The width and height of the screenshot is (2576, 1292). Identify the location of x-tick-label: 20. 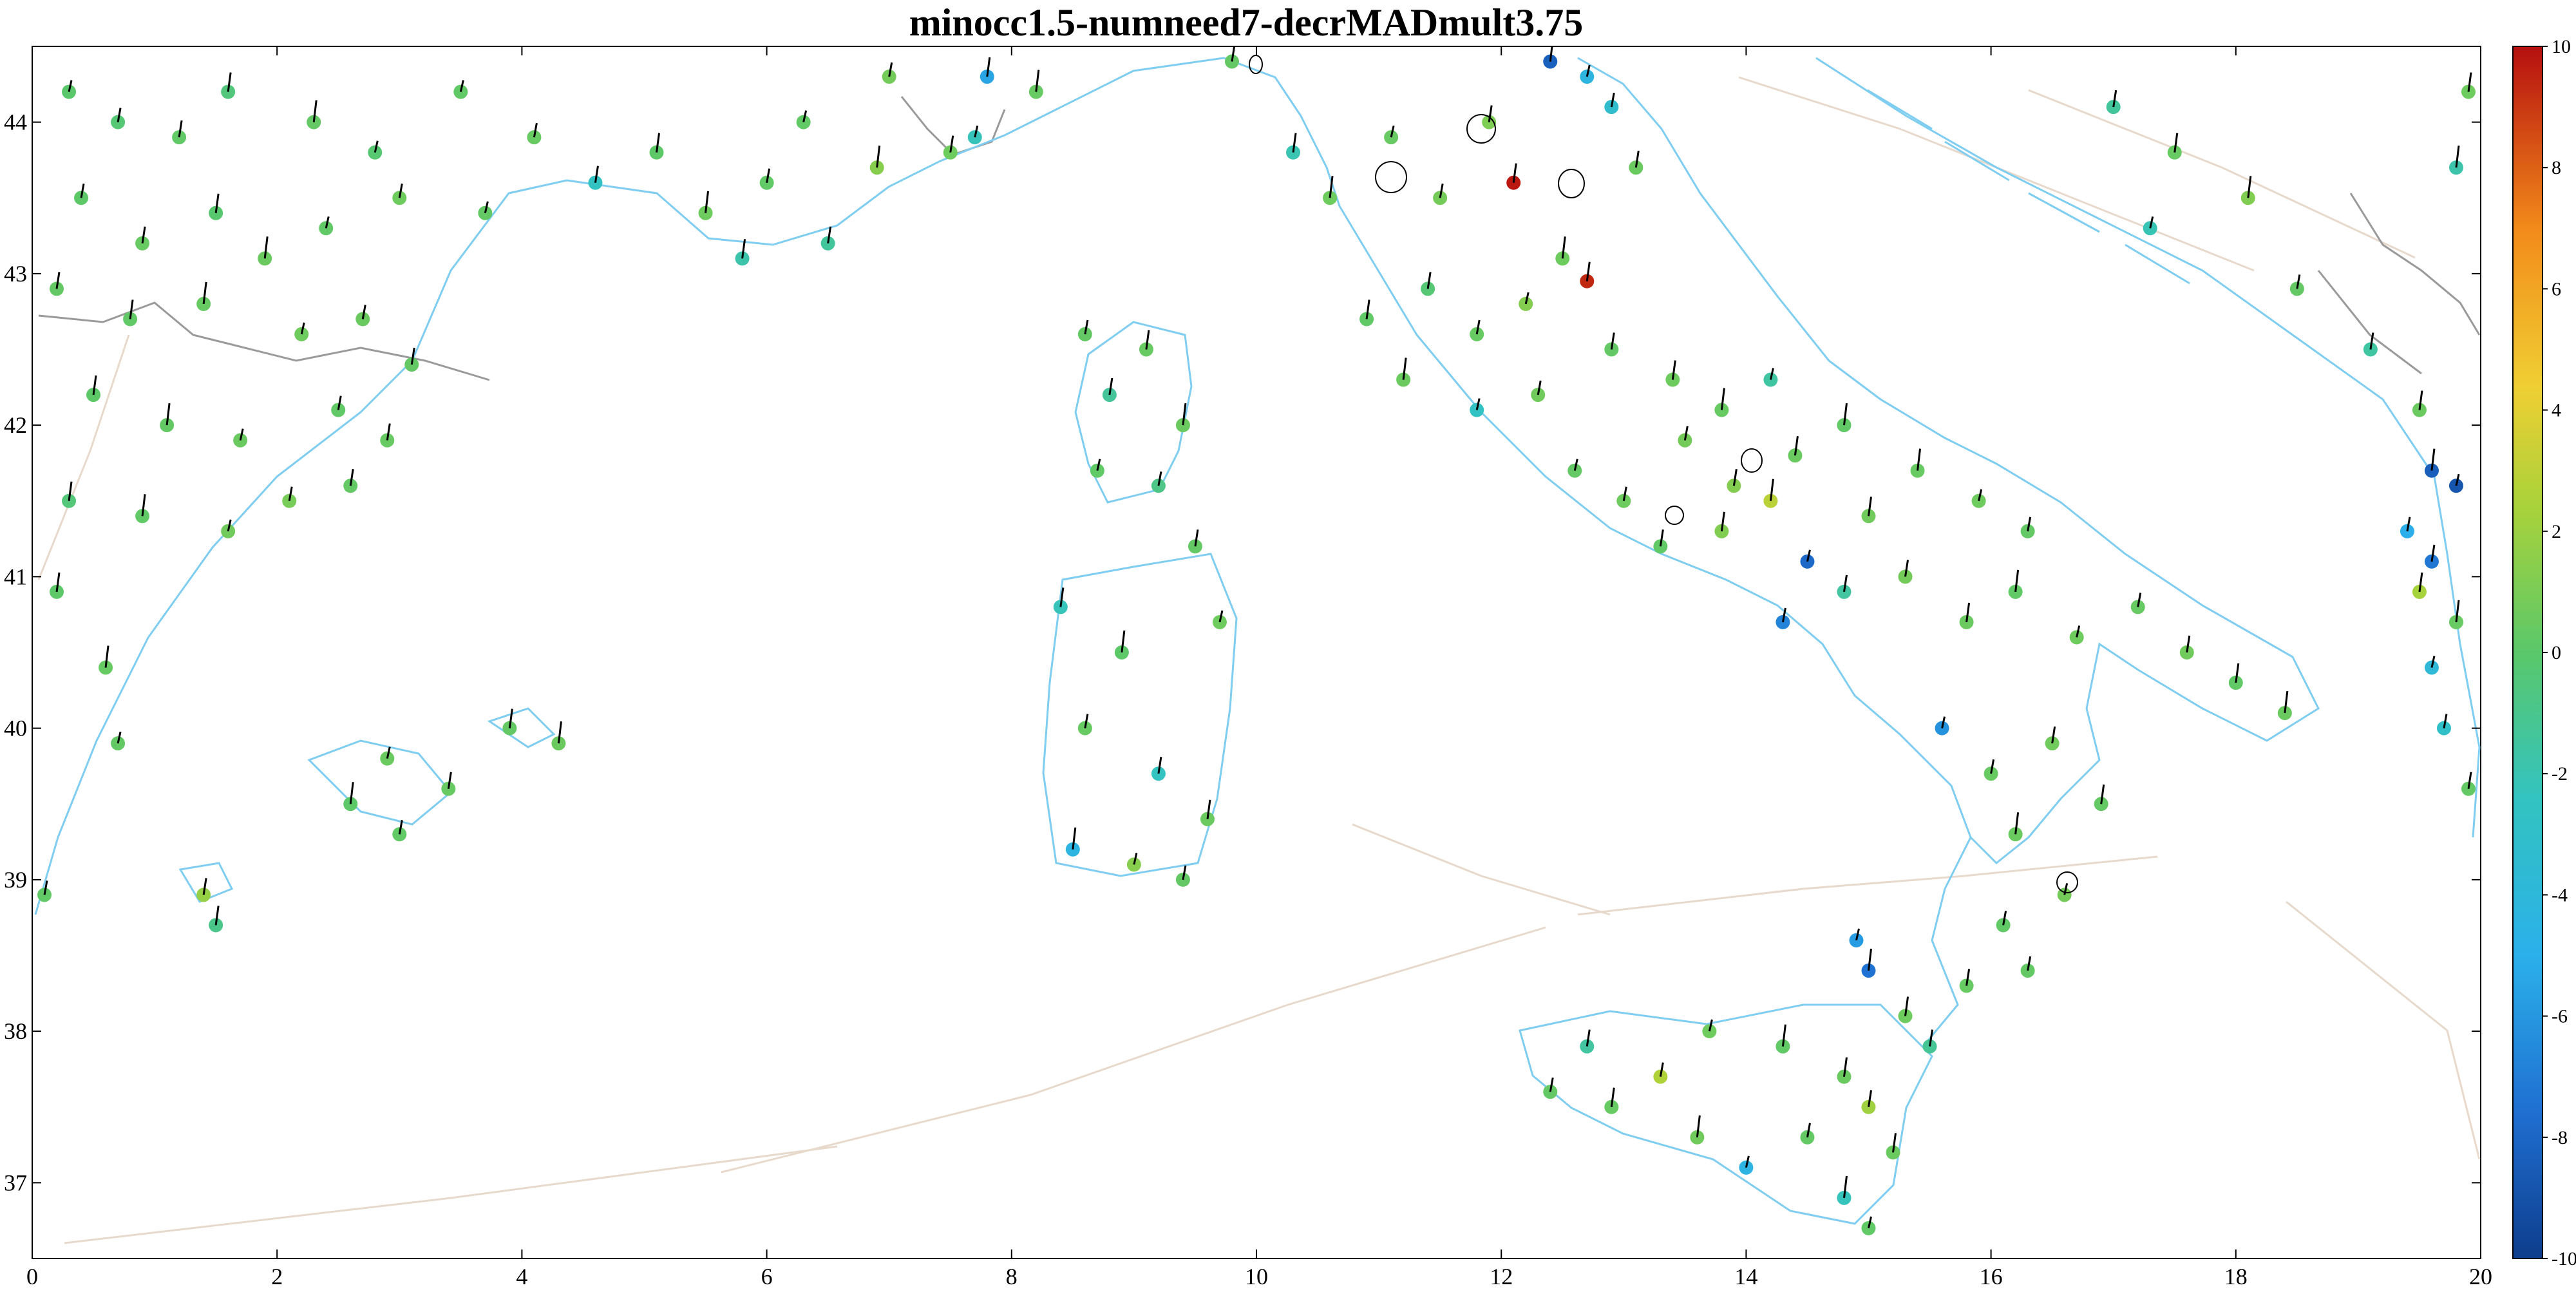
(2481, 1276).